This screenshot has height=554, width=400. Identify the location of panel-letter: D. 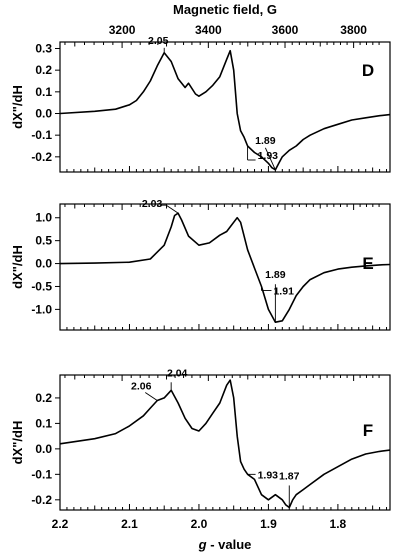
(368, 70).